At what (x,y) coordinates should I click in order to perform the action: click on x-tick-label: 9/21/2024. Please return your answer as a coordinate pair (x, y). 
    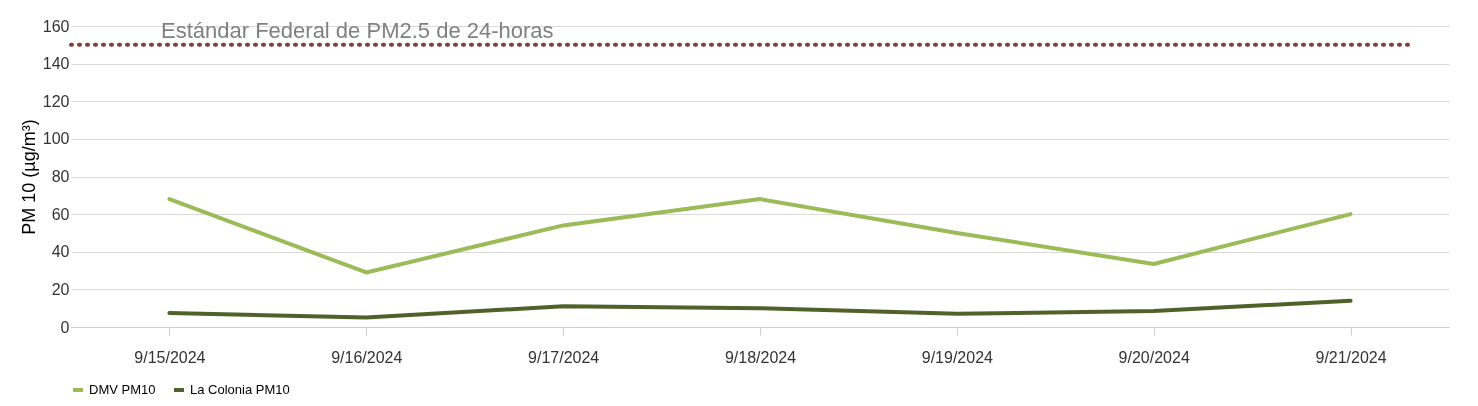
    Looking at the image, I should click on (1351, 357).